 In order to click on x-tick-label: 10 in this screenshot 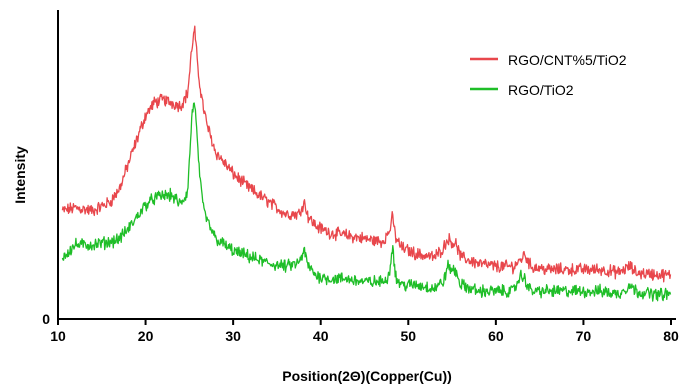, I will do `click(58, 336)`.